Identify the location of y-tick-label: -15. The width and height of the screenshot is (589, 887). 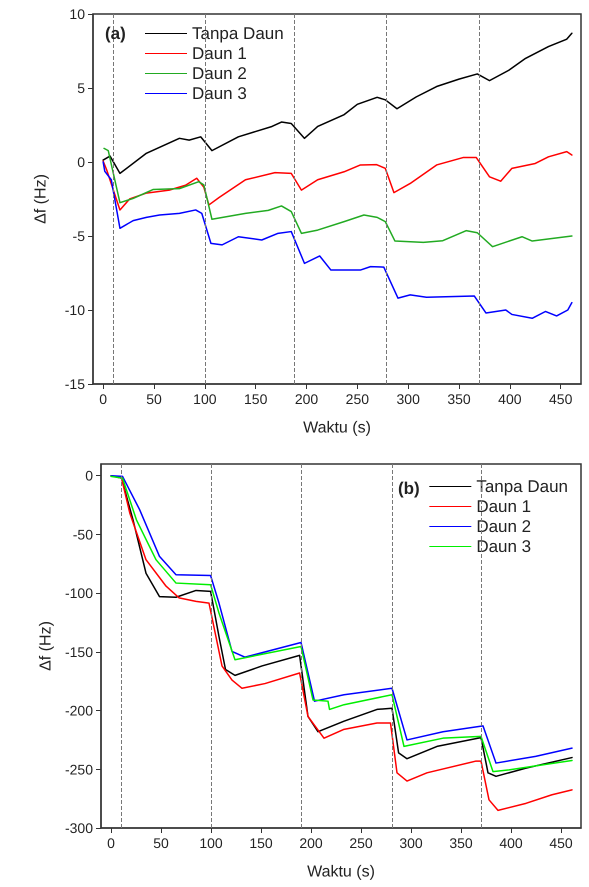
(75, 384).